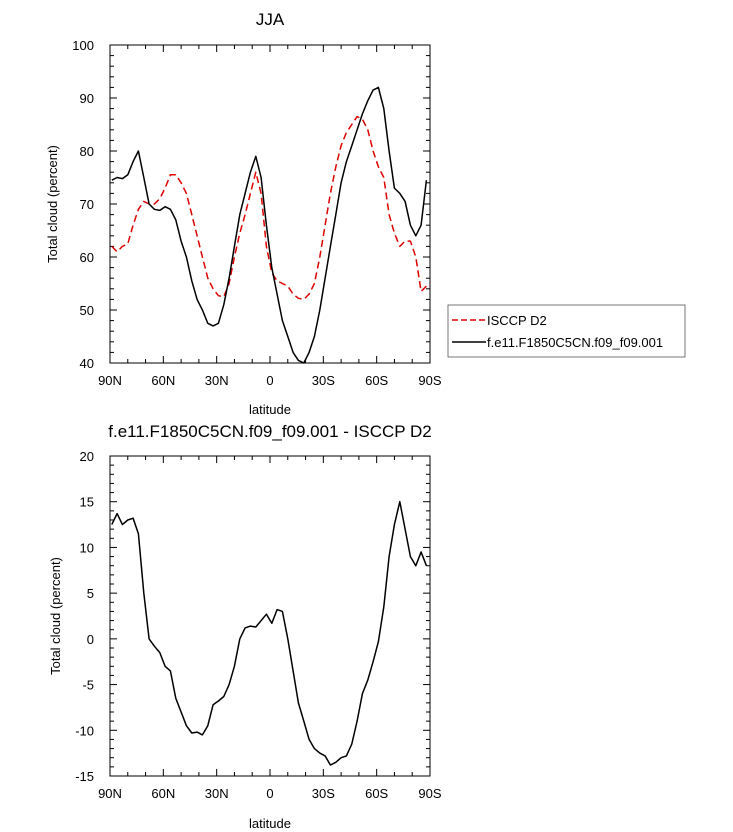  Describe the element at coordinates (269, 793) in the screenshot. I see `bottom-x-tick-label: 0` at that location.